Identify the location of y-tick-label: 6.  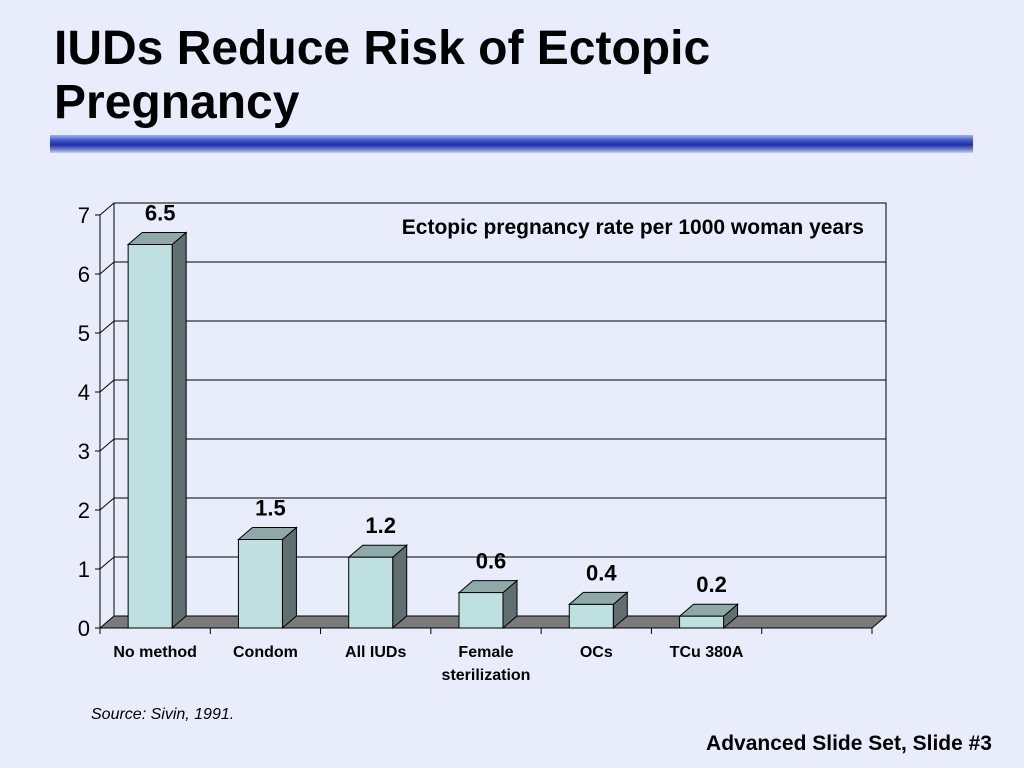
(84, 274).